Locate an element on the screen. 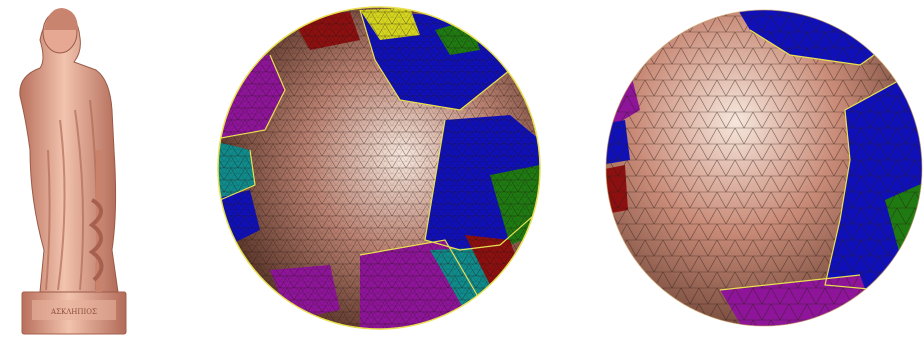 The image size is (924, 347). statue-render: ΑΣΚΛΗΠΙΟΣ is located at coordinates (73, 171).